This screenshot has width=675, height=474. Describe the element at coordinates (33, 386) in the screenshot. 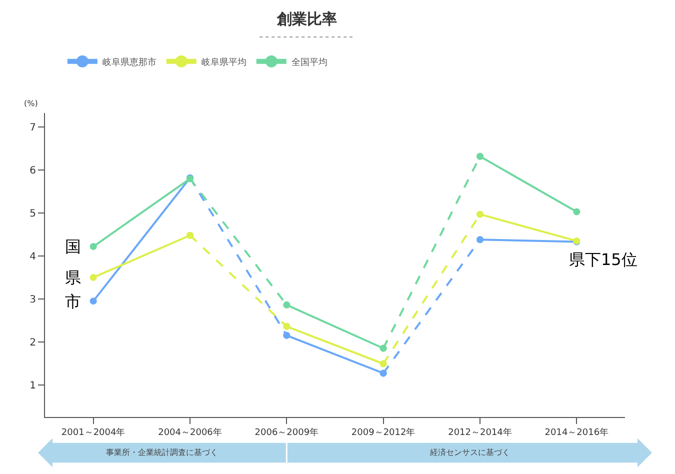

I see `y-tick-label: 1` at that location.